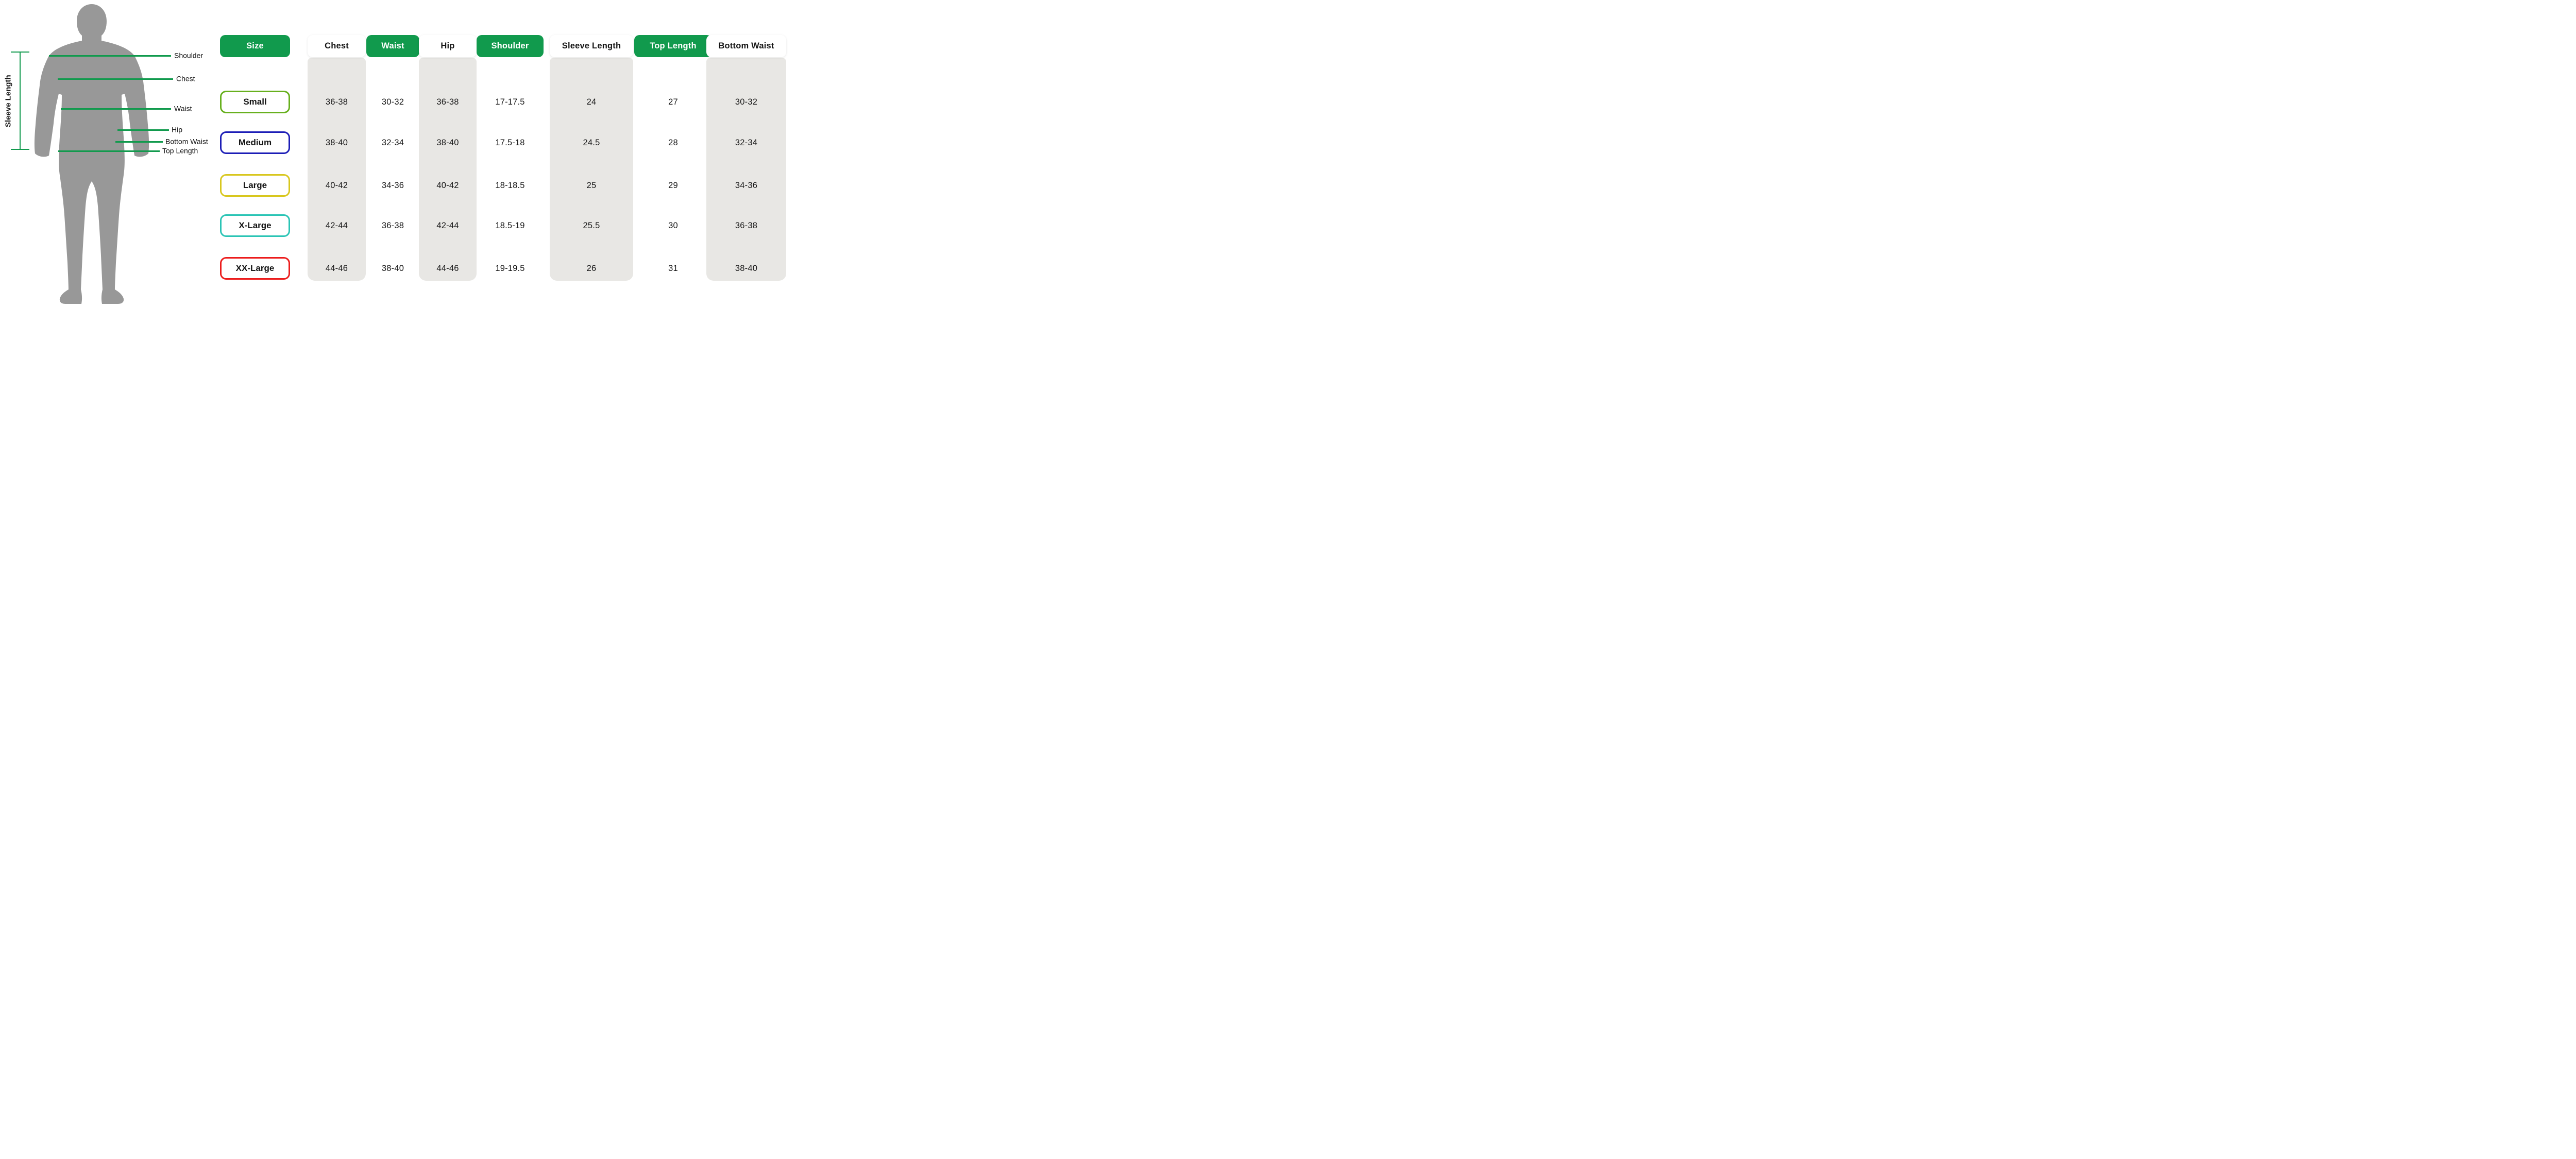  Describe the element at coordinates (747, 185) in the screenshot. I see `cell-bottom_waist-large: 34-36` at that location.